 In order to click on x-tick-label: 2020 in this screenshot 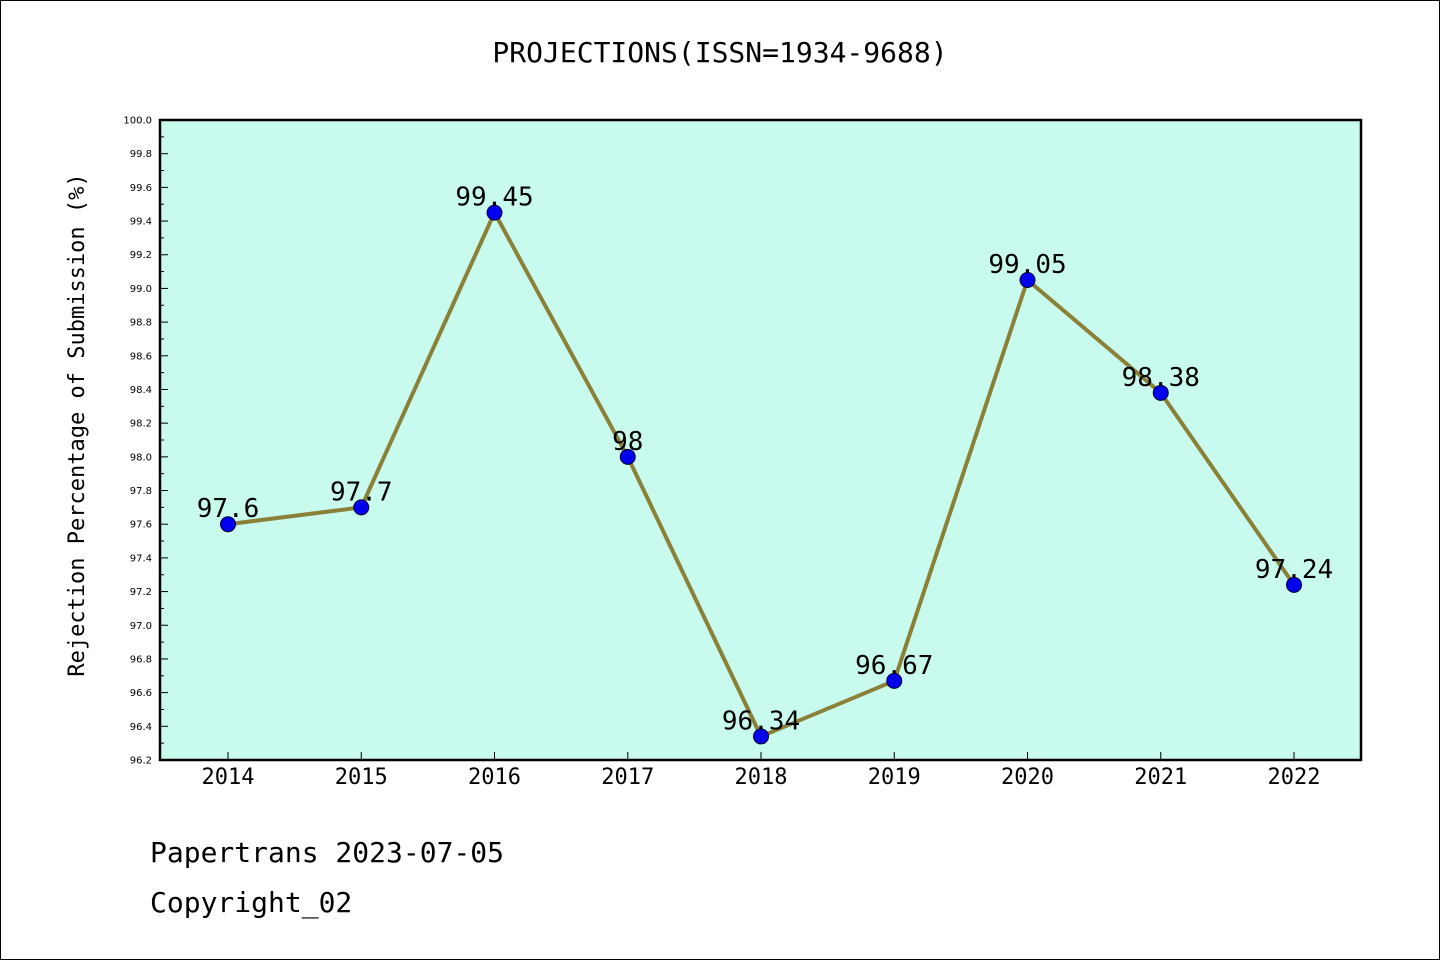, I will do `click(1027, 777)`.